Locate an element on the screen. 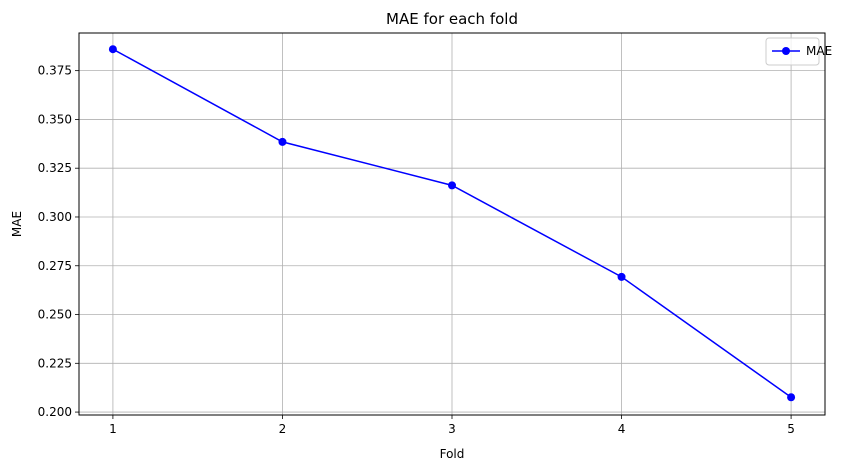 This screenshot has height=470, width=863. y-tick-label: 0.200 is located at coordinates (55, 412).